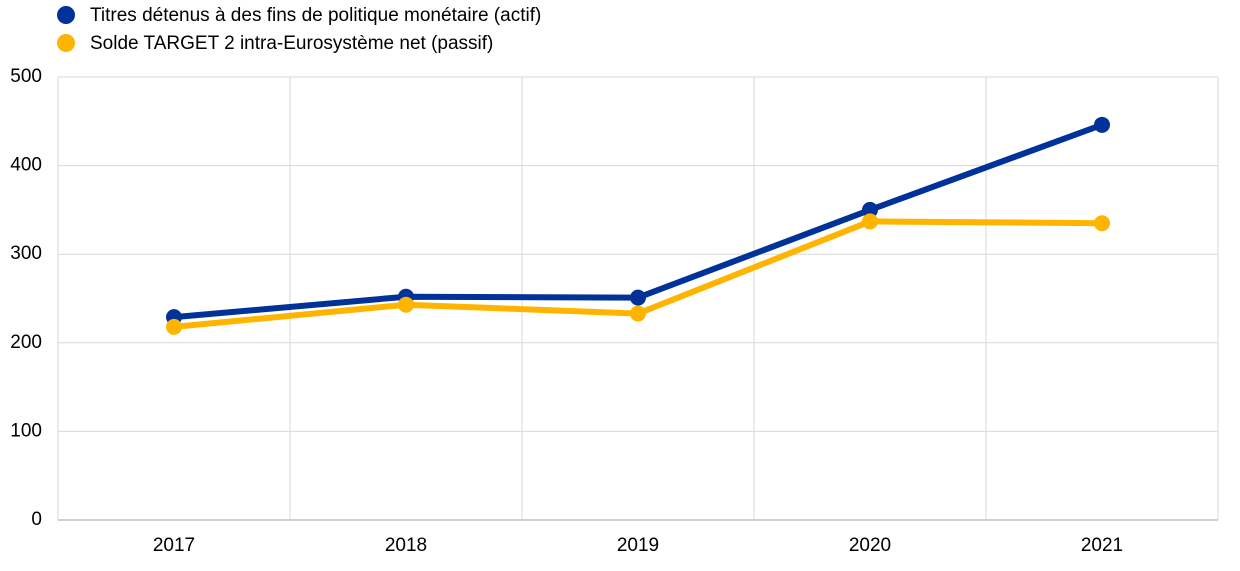  I want to click on x-tick-label: 2021, so click(1102, 545).